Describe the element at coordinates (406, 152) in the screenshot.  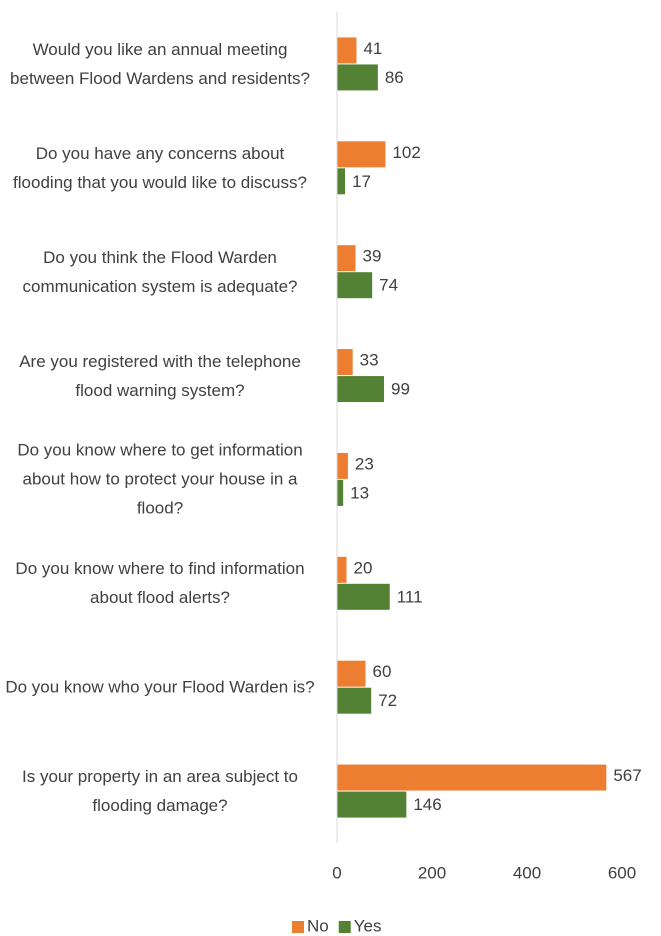
I see `data-label: 102` at that location.